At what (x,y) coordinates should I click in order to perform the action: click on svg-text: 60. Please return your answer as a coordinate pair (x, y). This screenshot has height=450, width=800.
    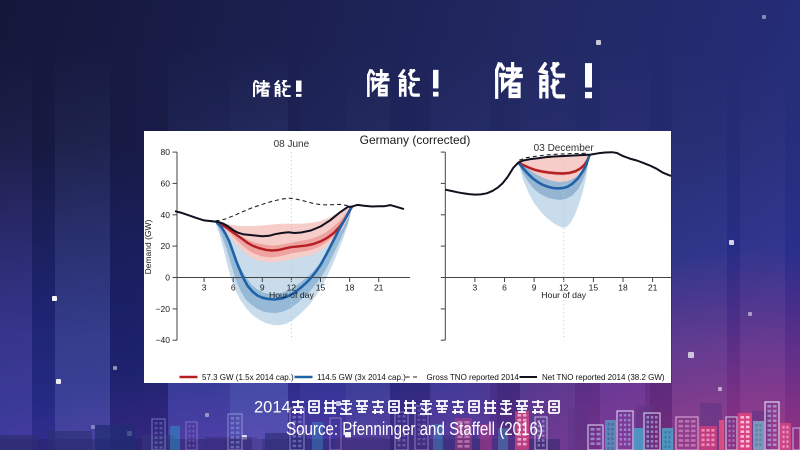
    Looking at the image, I should click on (166, 183).